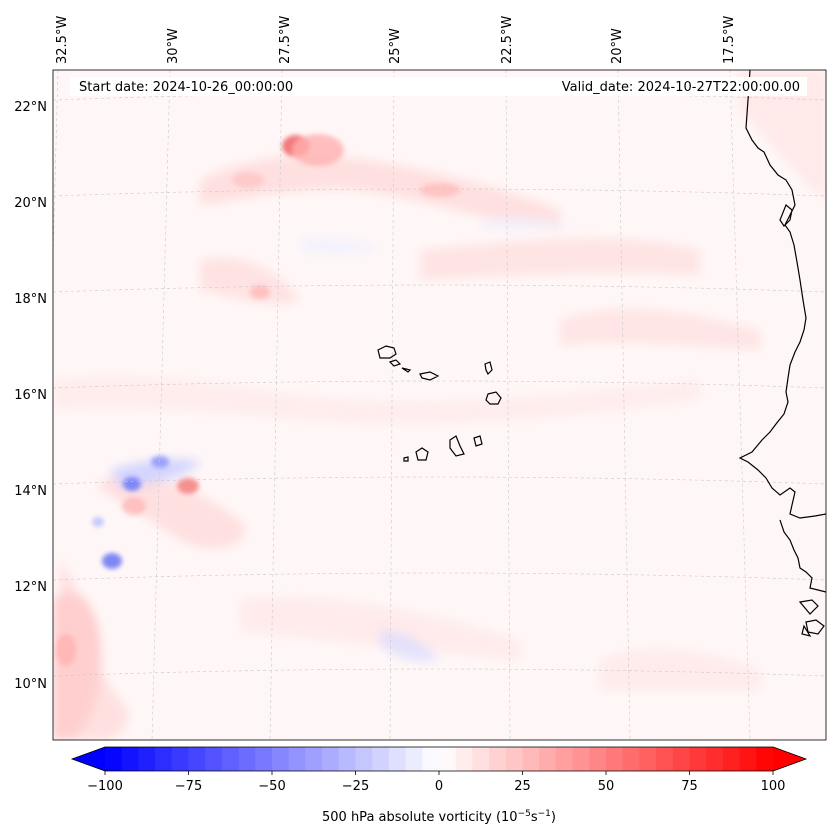 The image size is (837, 839). What do you see at coordinates (30, 107) in the screenshot?
I see `lat-label: 22°N` at bounding box center [30, 107].